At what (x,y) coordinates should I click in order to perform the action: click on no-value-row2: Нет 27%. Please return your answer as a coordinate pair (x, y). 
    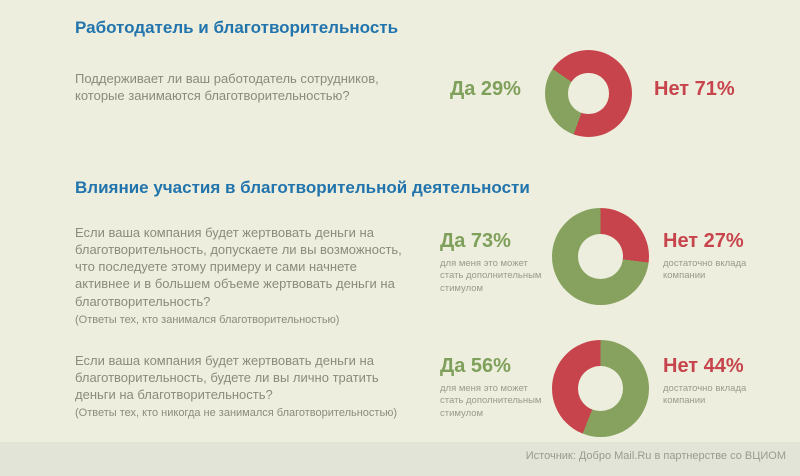
    Looking at the image, I should click on (703, 241).